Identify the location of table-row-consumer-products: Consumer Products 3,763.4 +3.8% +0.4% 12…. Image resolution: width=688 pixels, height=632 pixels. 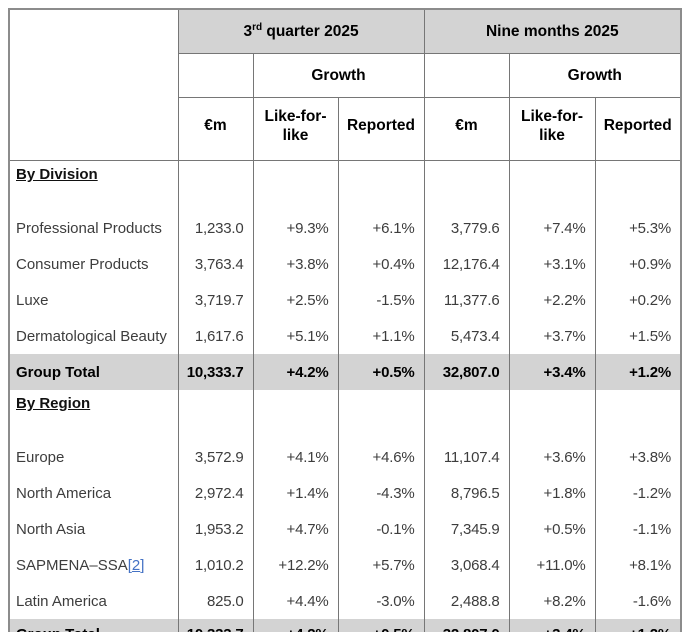
(345, 264).